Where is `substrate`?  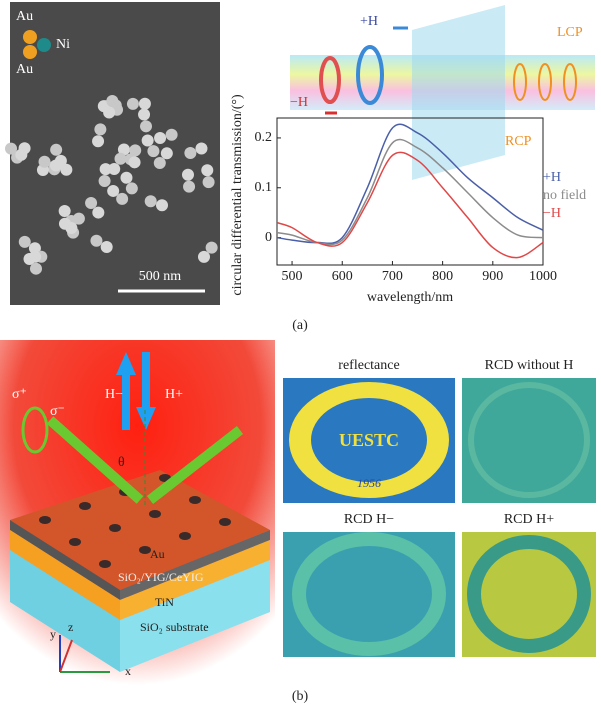
substrate is located at coordinates (195, 616).